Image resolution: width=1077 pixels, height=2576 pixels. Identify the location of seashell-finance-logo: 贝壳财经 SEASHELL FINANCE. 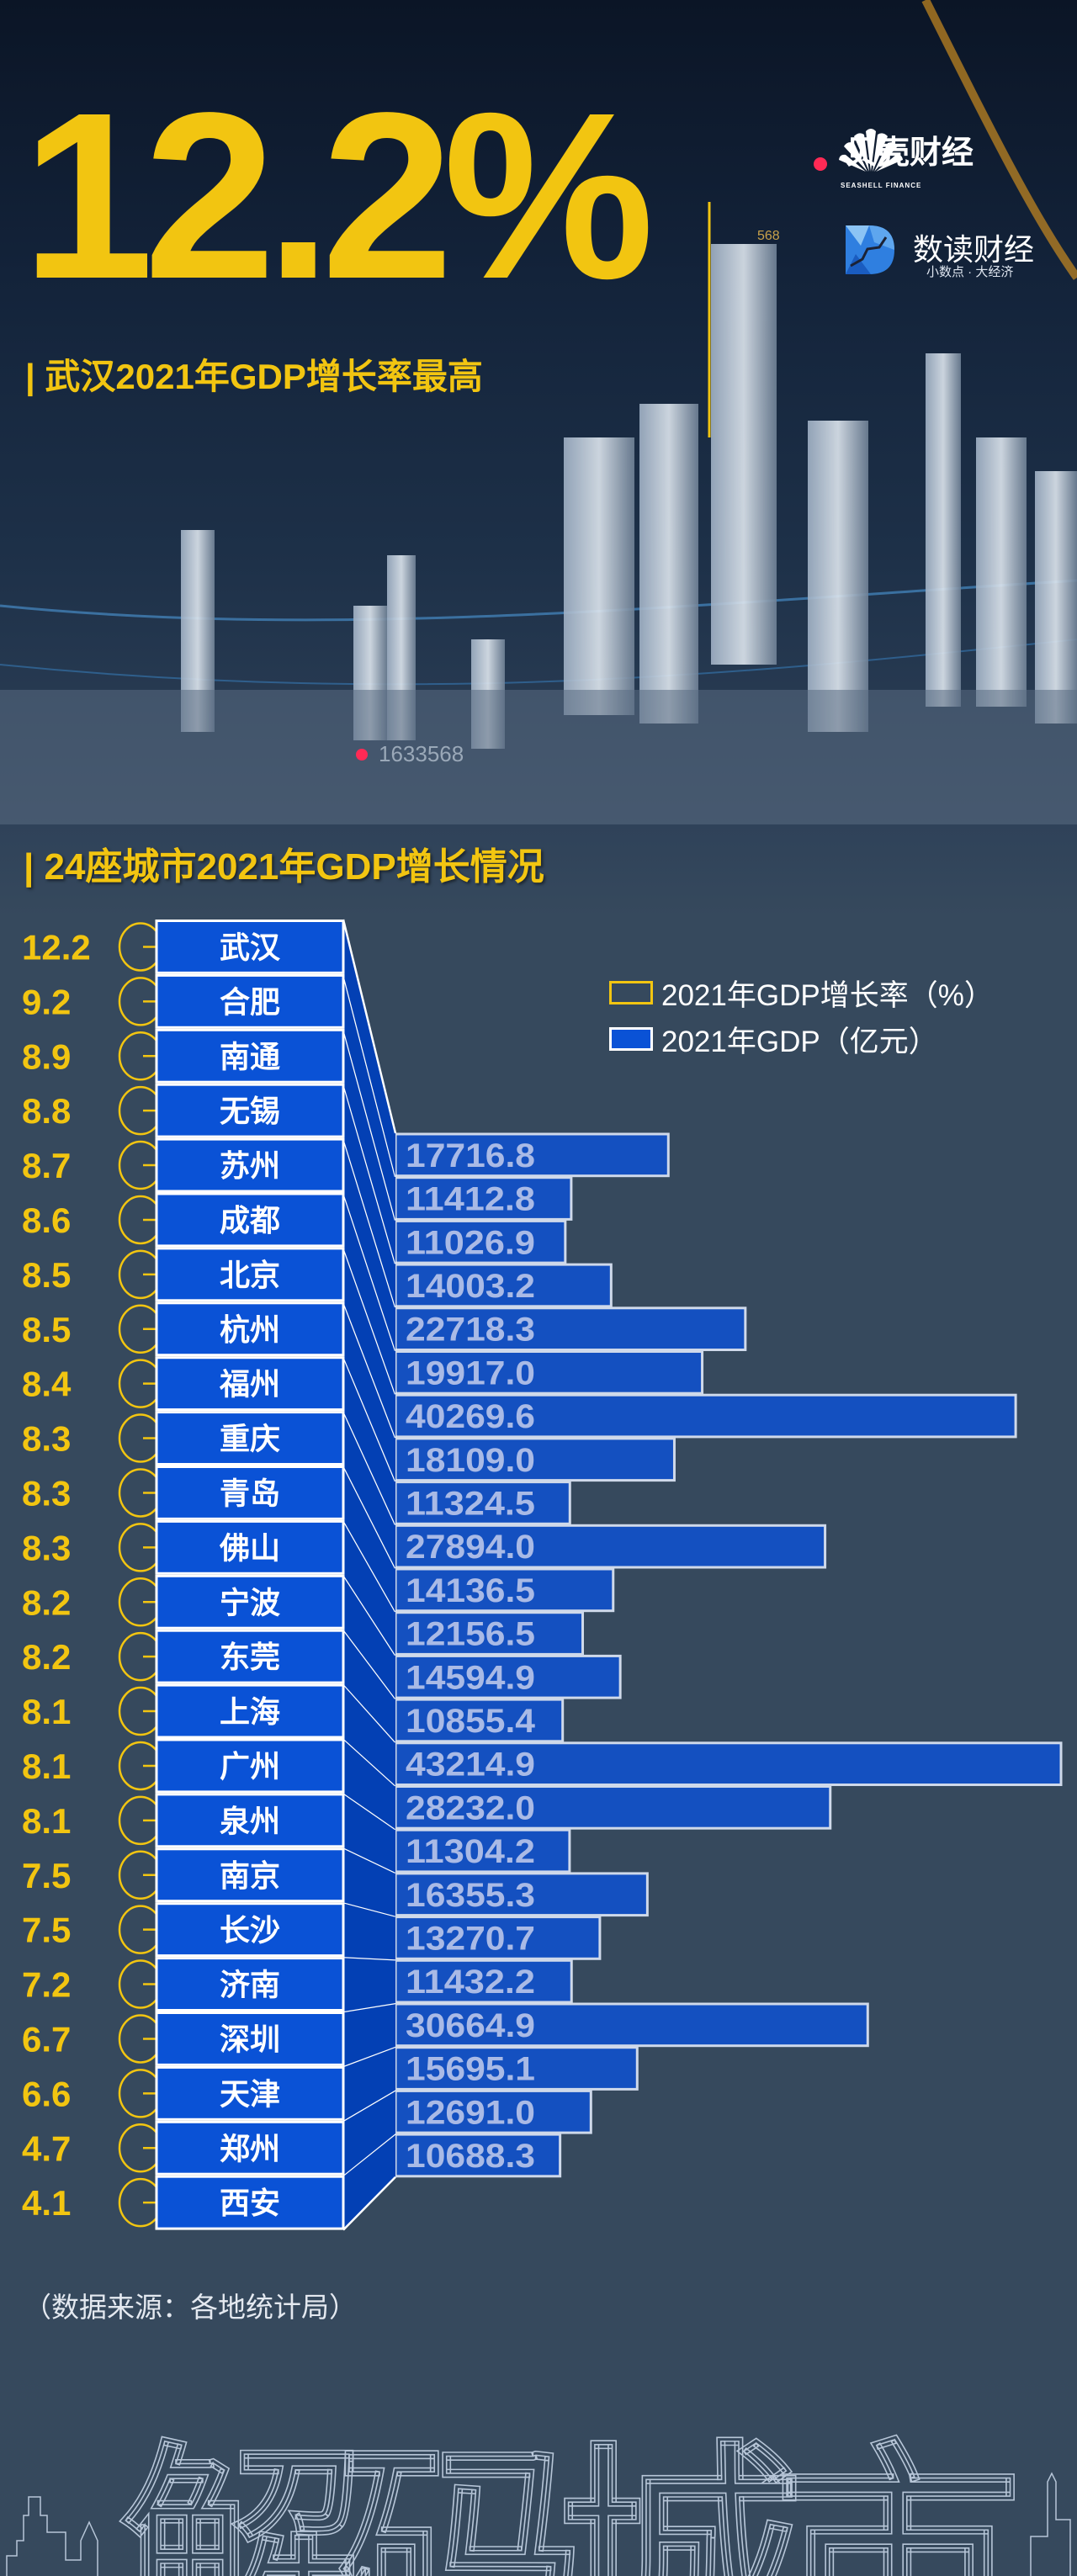
(905, 157).